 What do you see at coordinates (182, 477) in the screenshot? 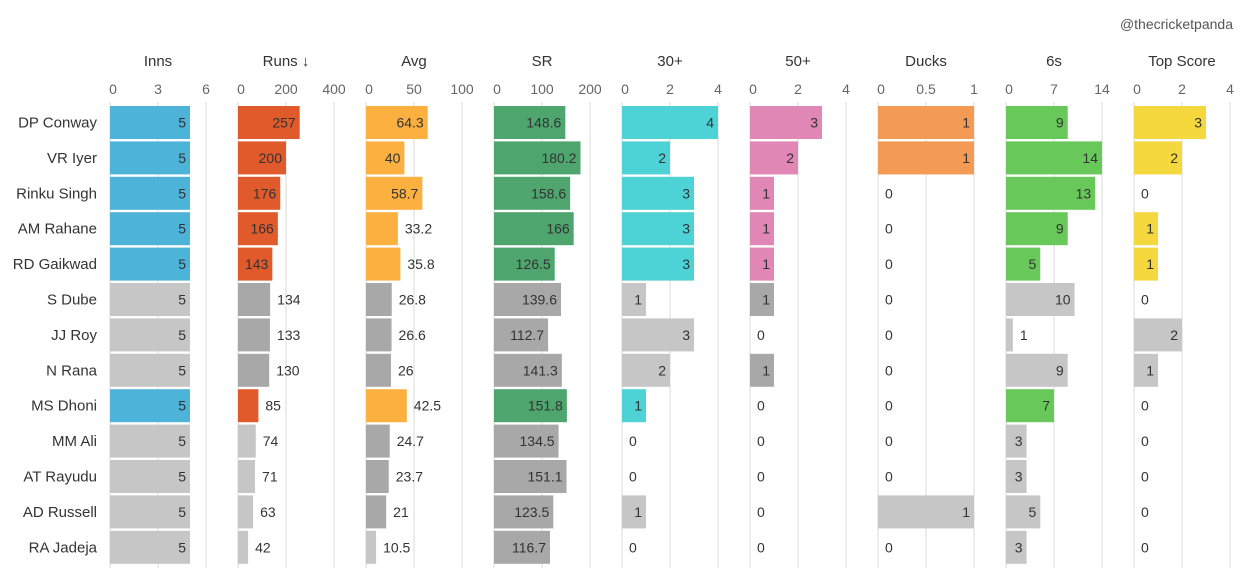
I see `inns-value-at-rayudu: 5` at bounding box center [182, 477].